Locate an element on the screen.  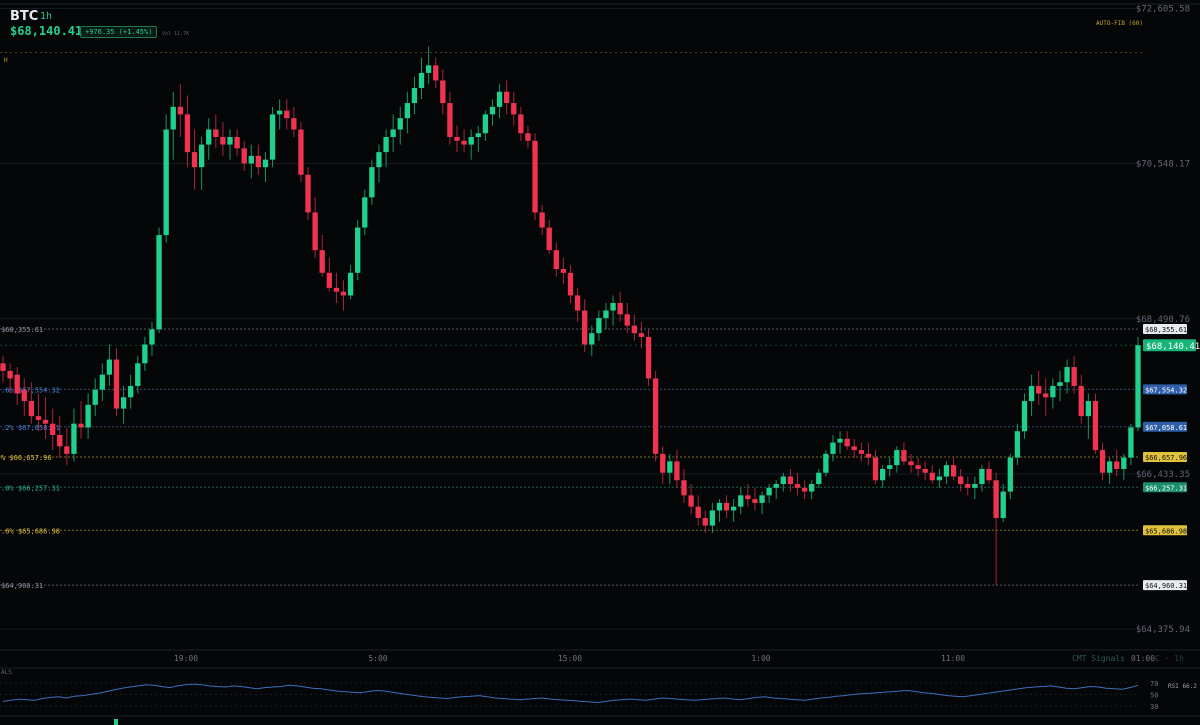
y-axis-tick-label: $70,548.17 is located at coordinates (1163, 165).